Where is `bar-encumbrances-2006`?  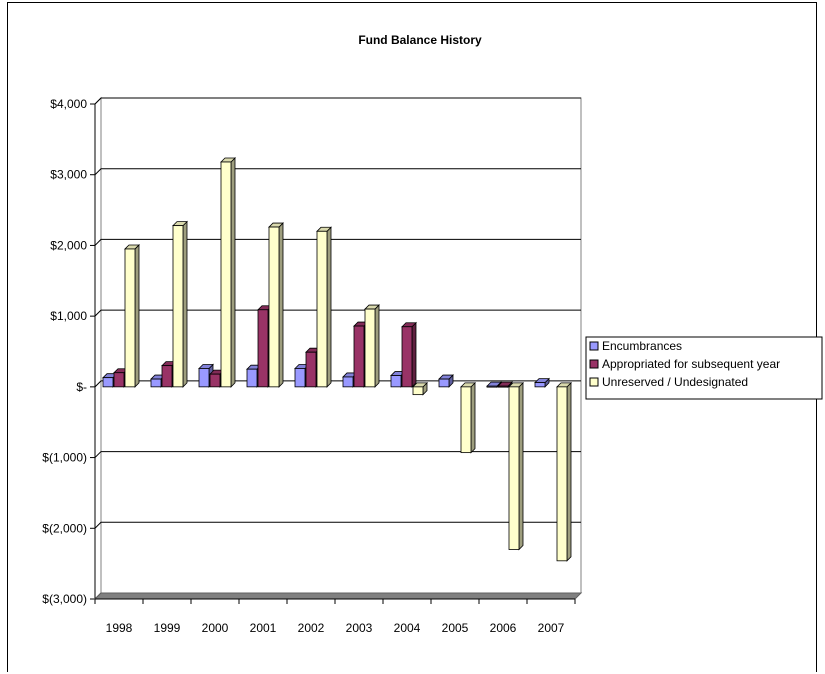 bar-encumbrances-2006 is located at coordinates (494, 384).